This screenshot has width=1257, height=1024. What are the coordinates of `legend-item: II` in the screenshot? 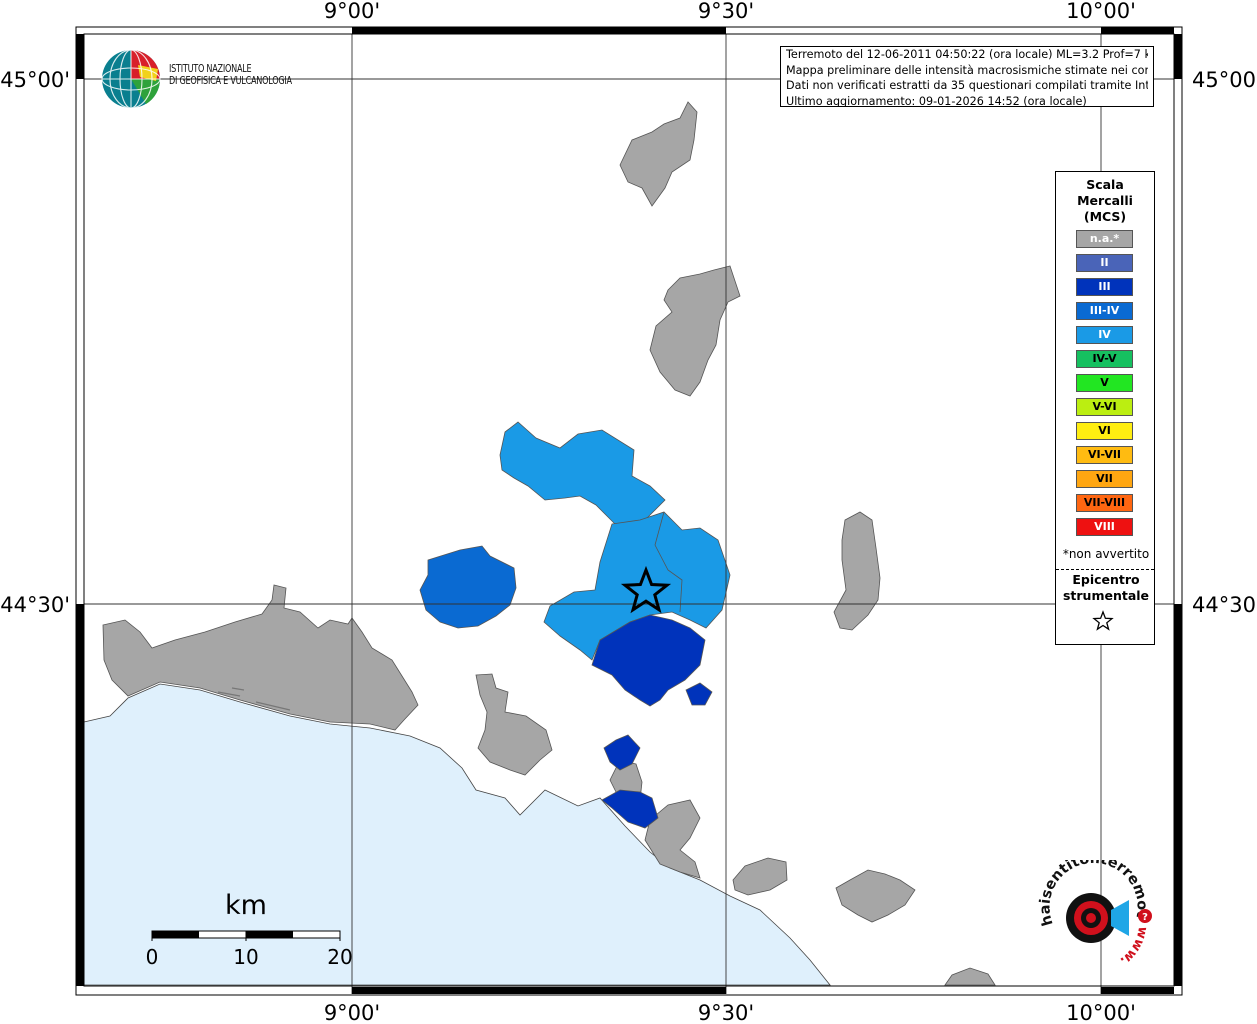 It's located at (1104, 263).